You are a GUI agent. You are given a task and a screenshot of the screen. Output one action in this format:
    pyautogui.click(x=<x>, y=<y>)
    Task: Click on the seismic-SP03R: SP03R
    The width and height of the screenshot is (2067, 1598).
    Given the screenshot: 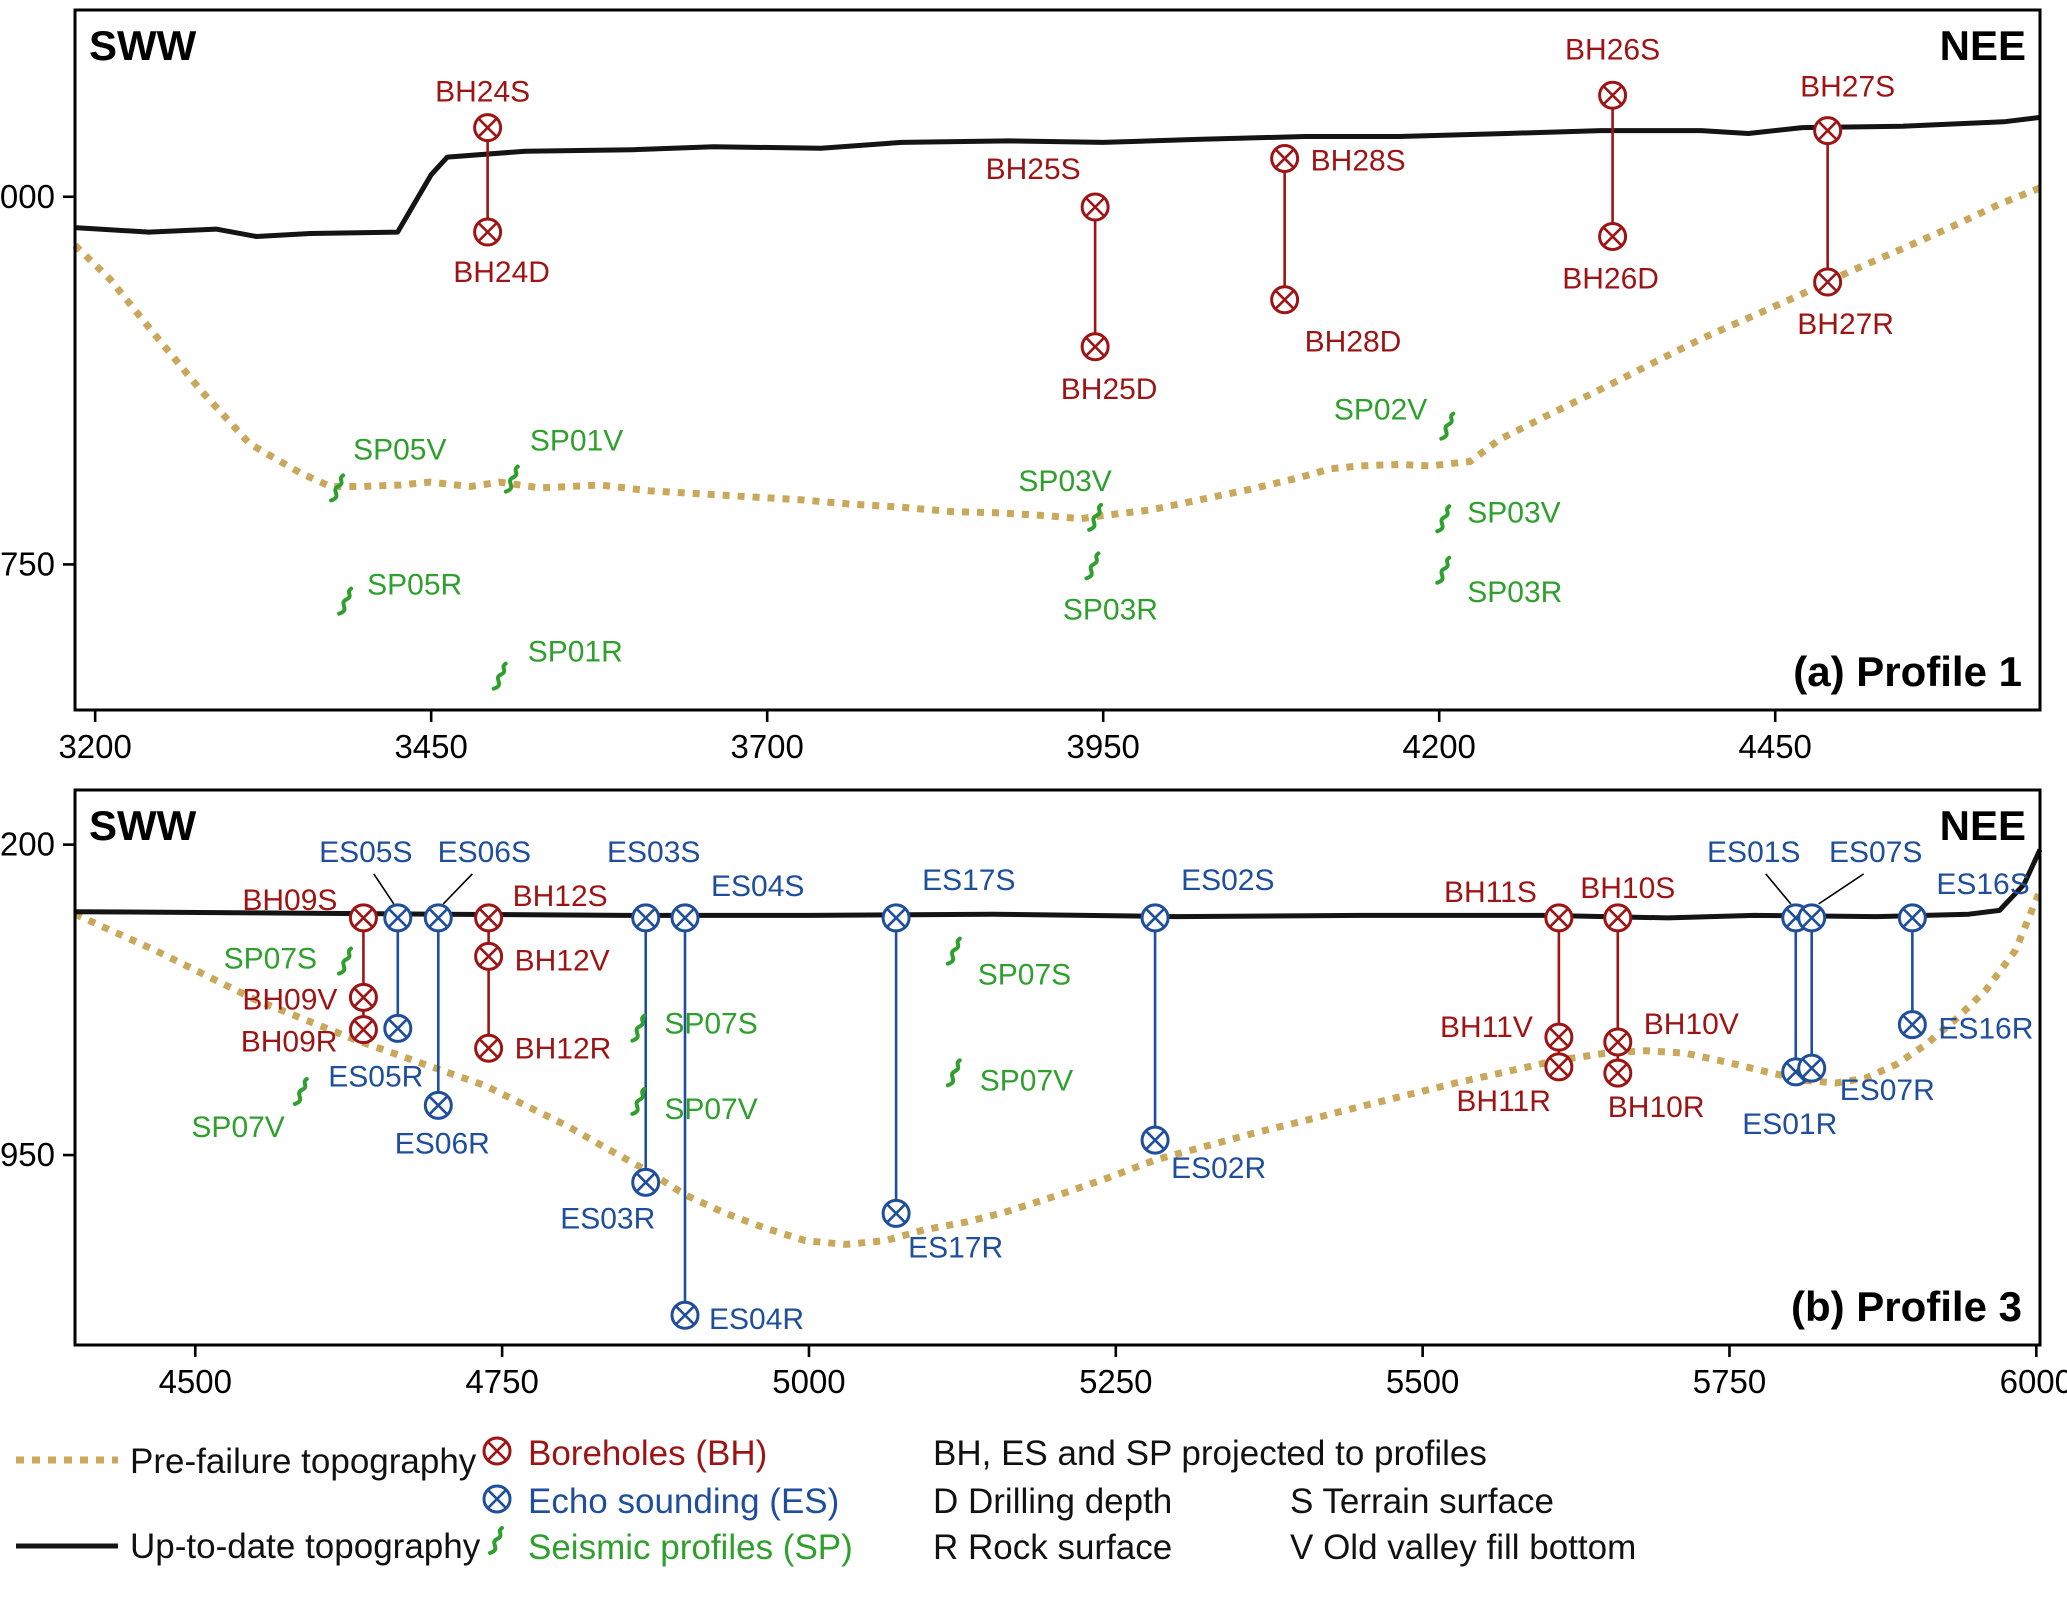 What is the action you would take?
    pyautogui.click(x=1110, y=588)
    